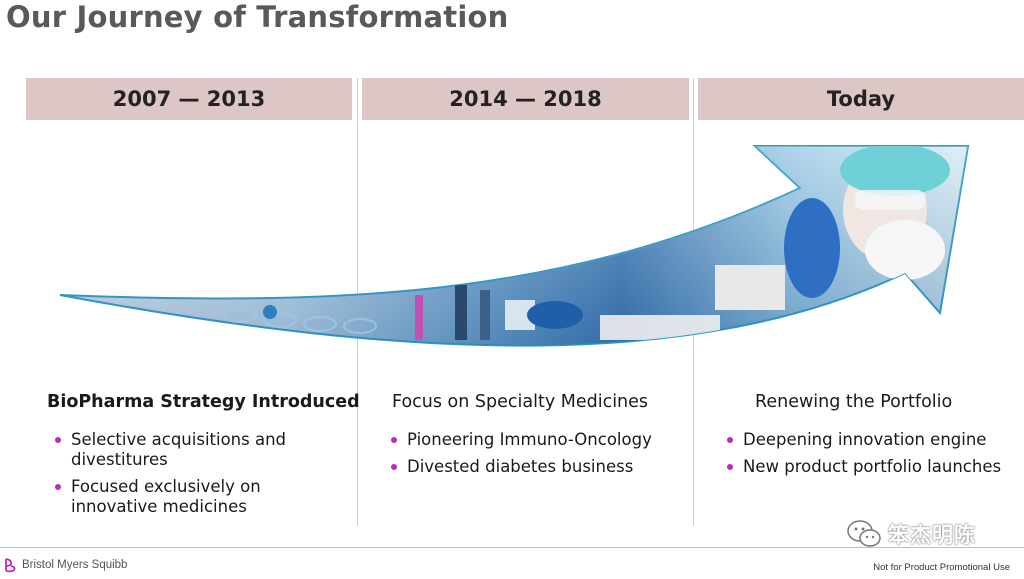  Describe the element at coordinates (854, 402) in the screenshot. I see `column-heading: Renewing the Portfolio` at that location.